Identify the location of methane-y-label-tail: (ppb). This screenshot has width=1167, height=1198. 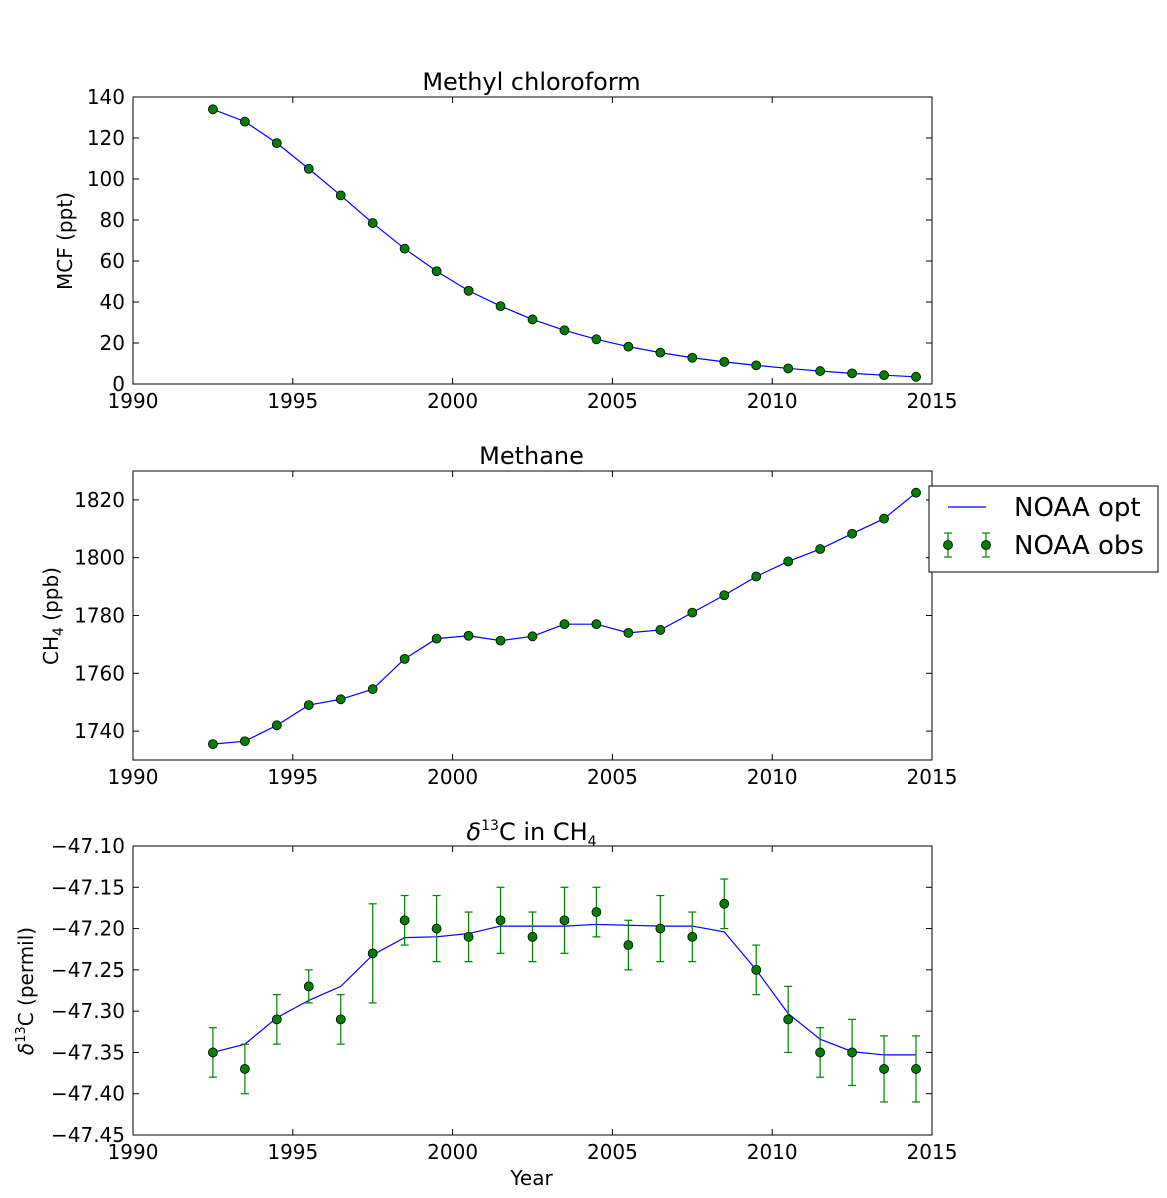
(51, 597).